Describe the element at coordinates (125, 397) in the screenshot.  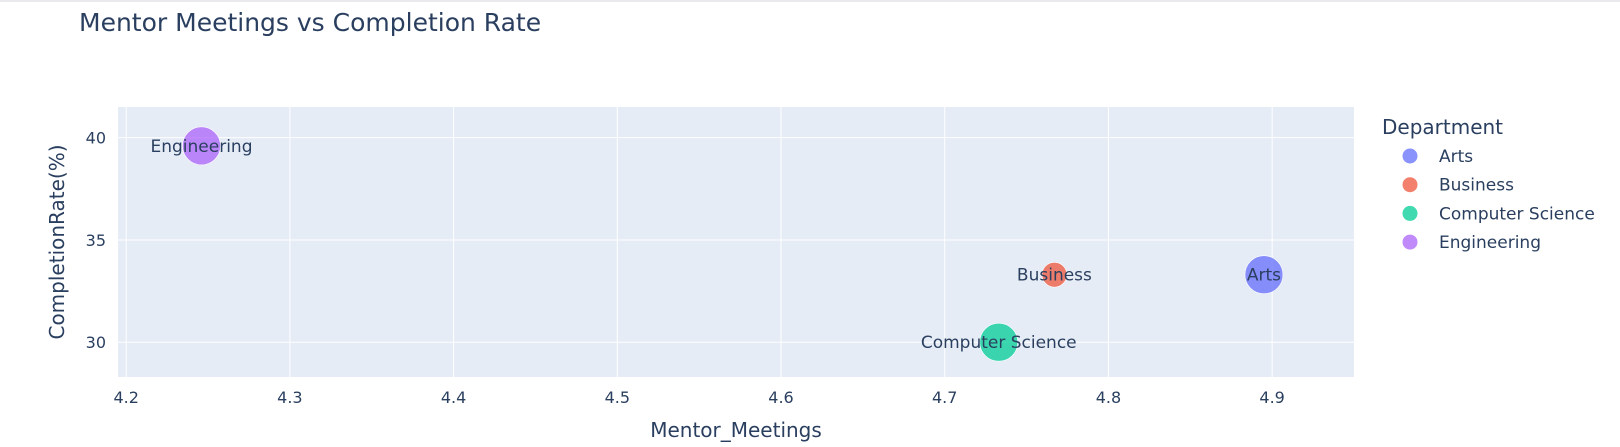
I see `x-tick-label: 4.2` at that location.